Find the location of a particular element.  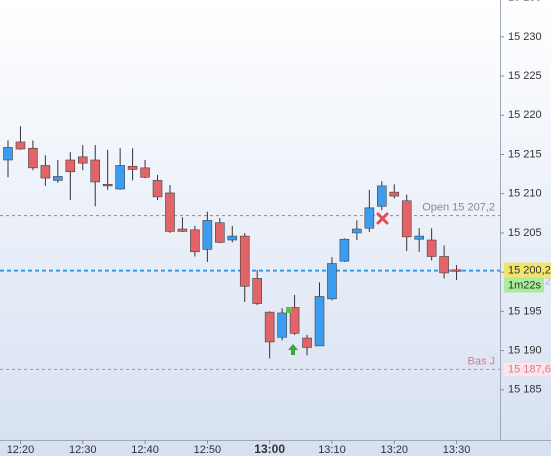

current-price-box is located at coordinates (527, 270).